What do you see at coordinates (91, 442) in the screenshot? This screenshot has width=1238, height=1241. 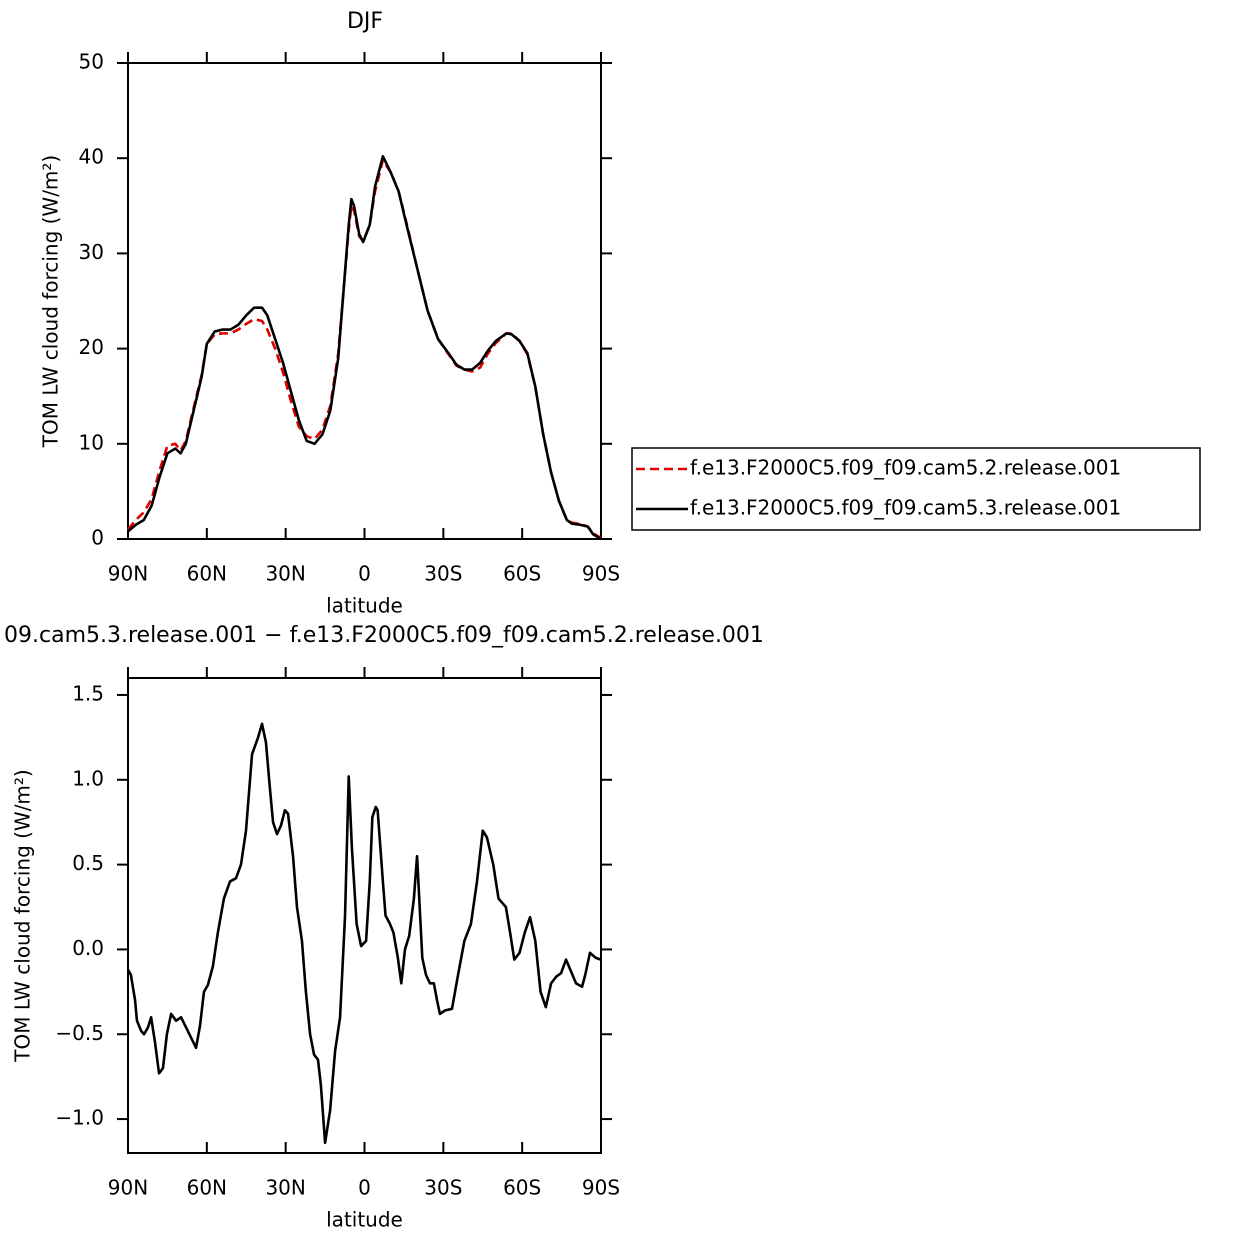 I see `y-tick-label: 10` at bounding box center [91, 442].